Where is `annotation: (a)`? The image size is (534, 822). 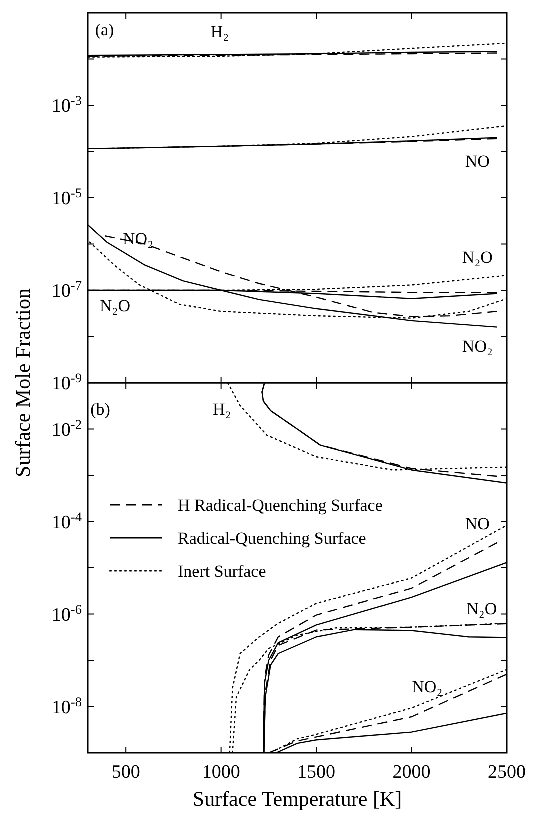 annotation: (a) is located at coordinates (104, 30).